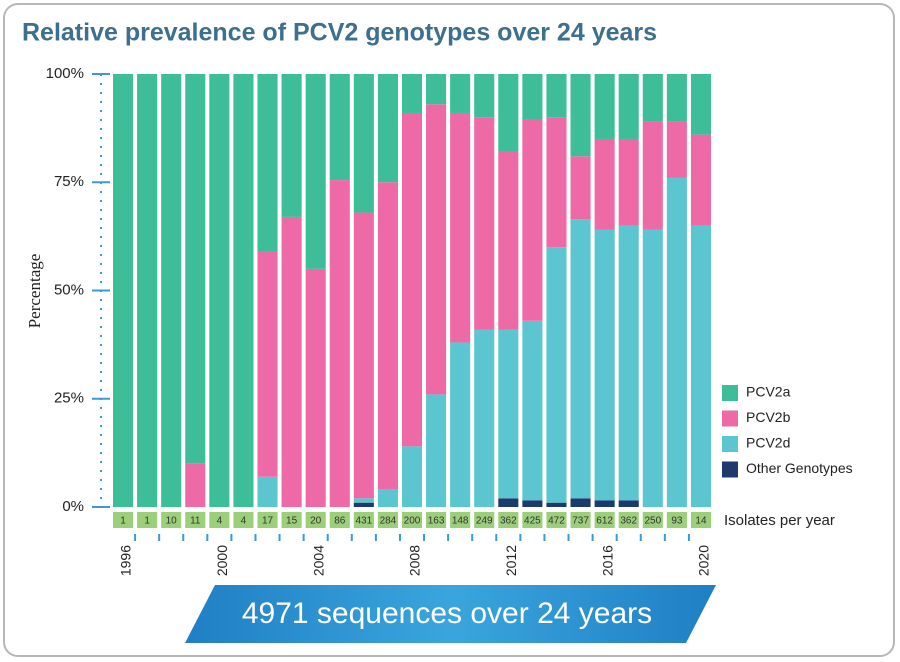  I want to click on isolates-value: 14, so click(701, 521).